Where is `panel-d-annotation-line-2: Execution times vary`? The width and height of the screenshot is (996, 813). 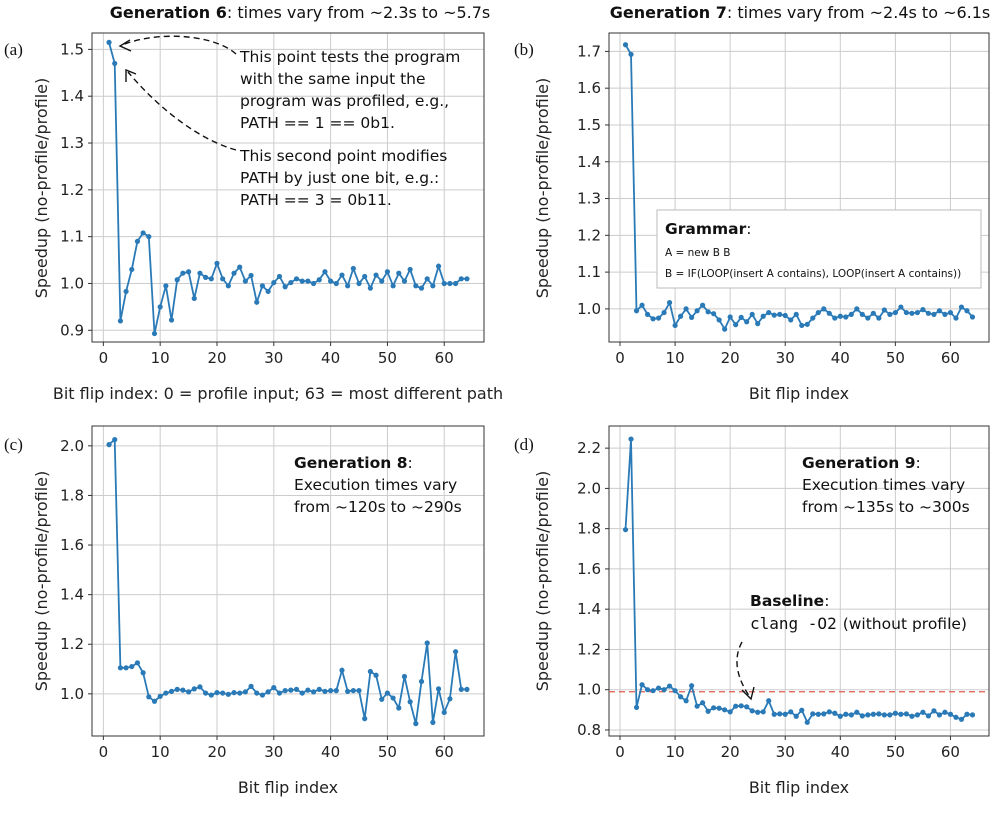 panel-d-annotation-line-2: Execution times vary is located at coordinates (883, 485).